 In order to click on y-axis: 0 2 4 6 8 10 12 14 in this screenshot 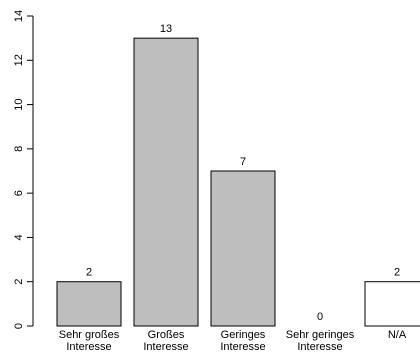, I will do `click(23, 169)`.